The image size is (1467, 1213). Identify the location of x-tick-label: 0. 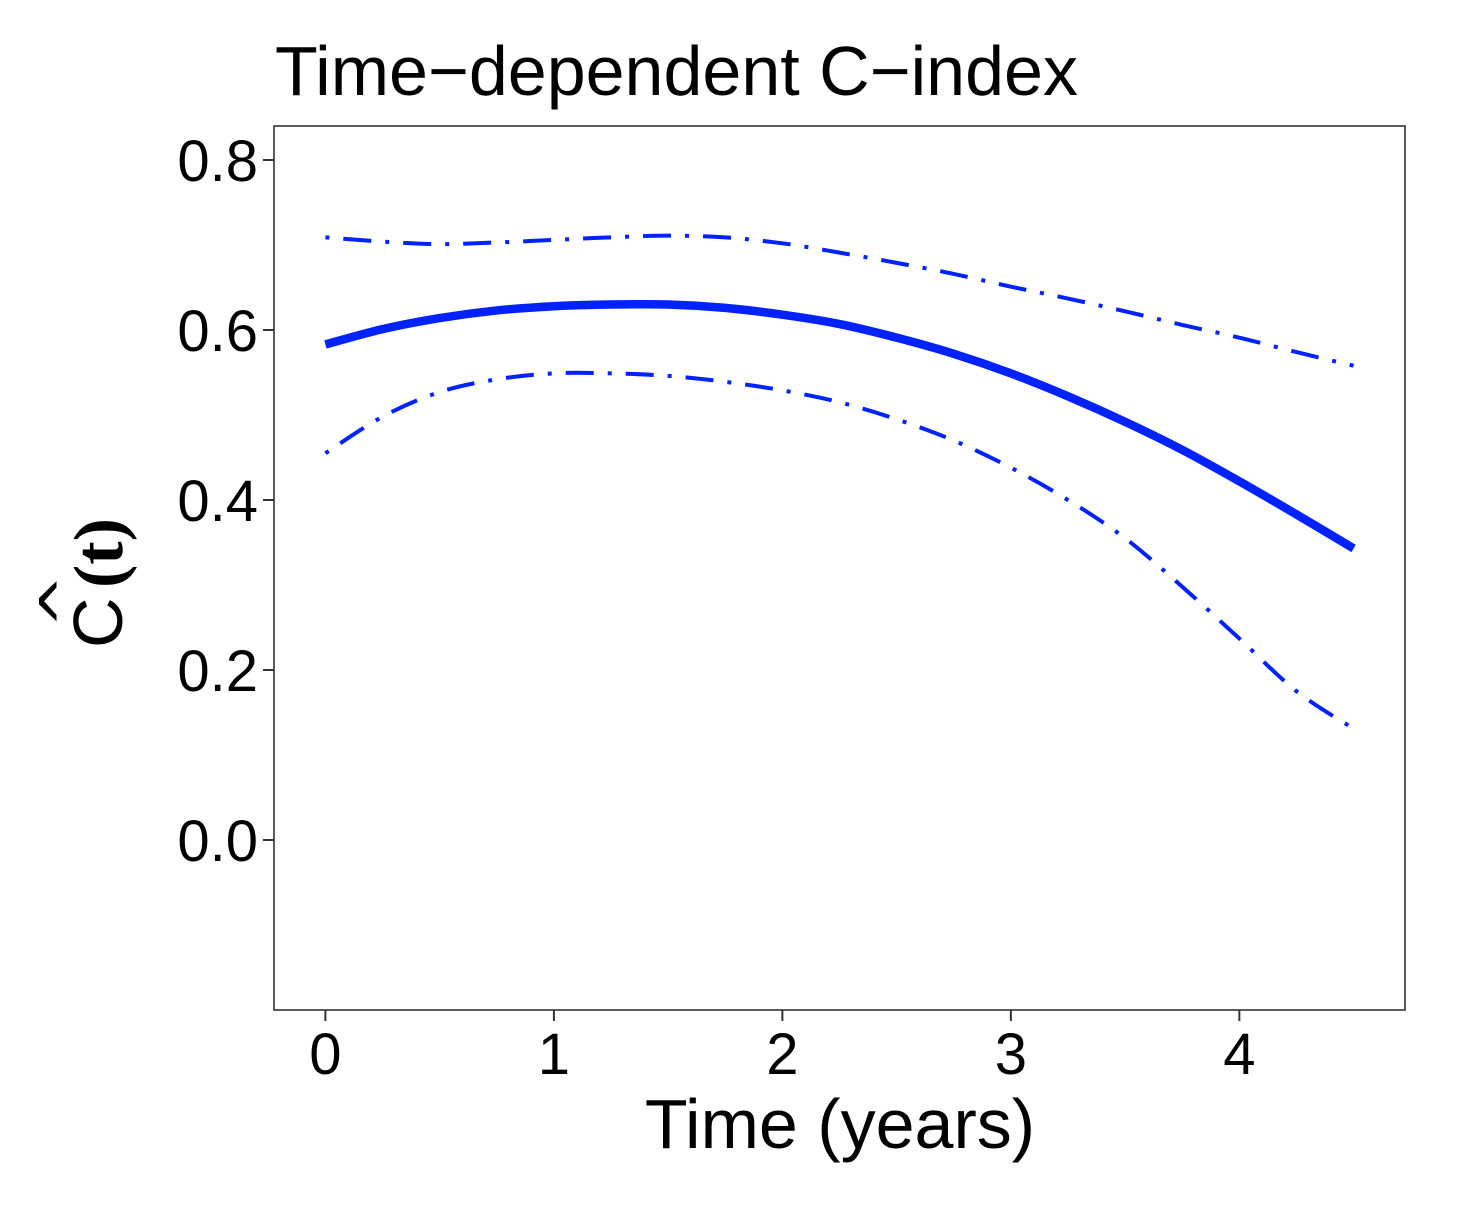
(325, 1054).